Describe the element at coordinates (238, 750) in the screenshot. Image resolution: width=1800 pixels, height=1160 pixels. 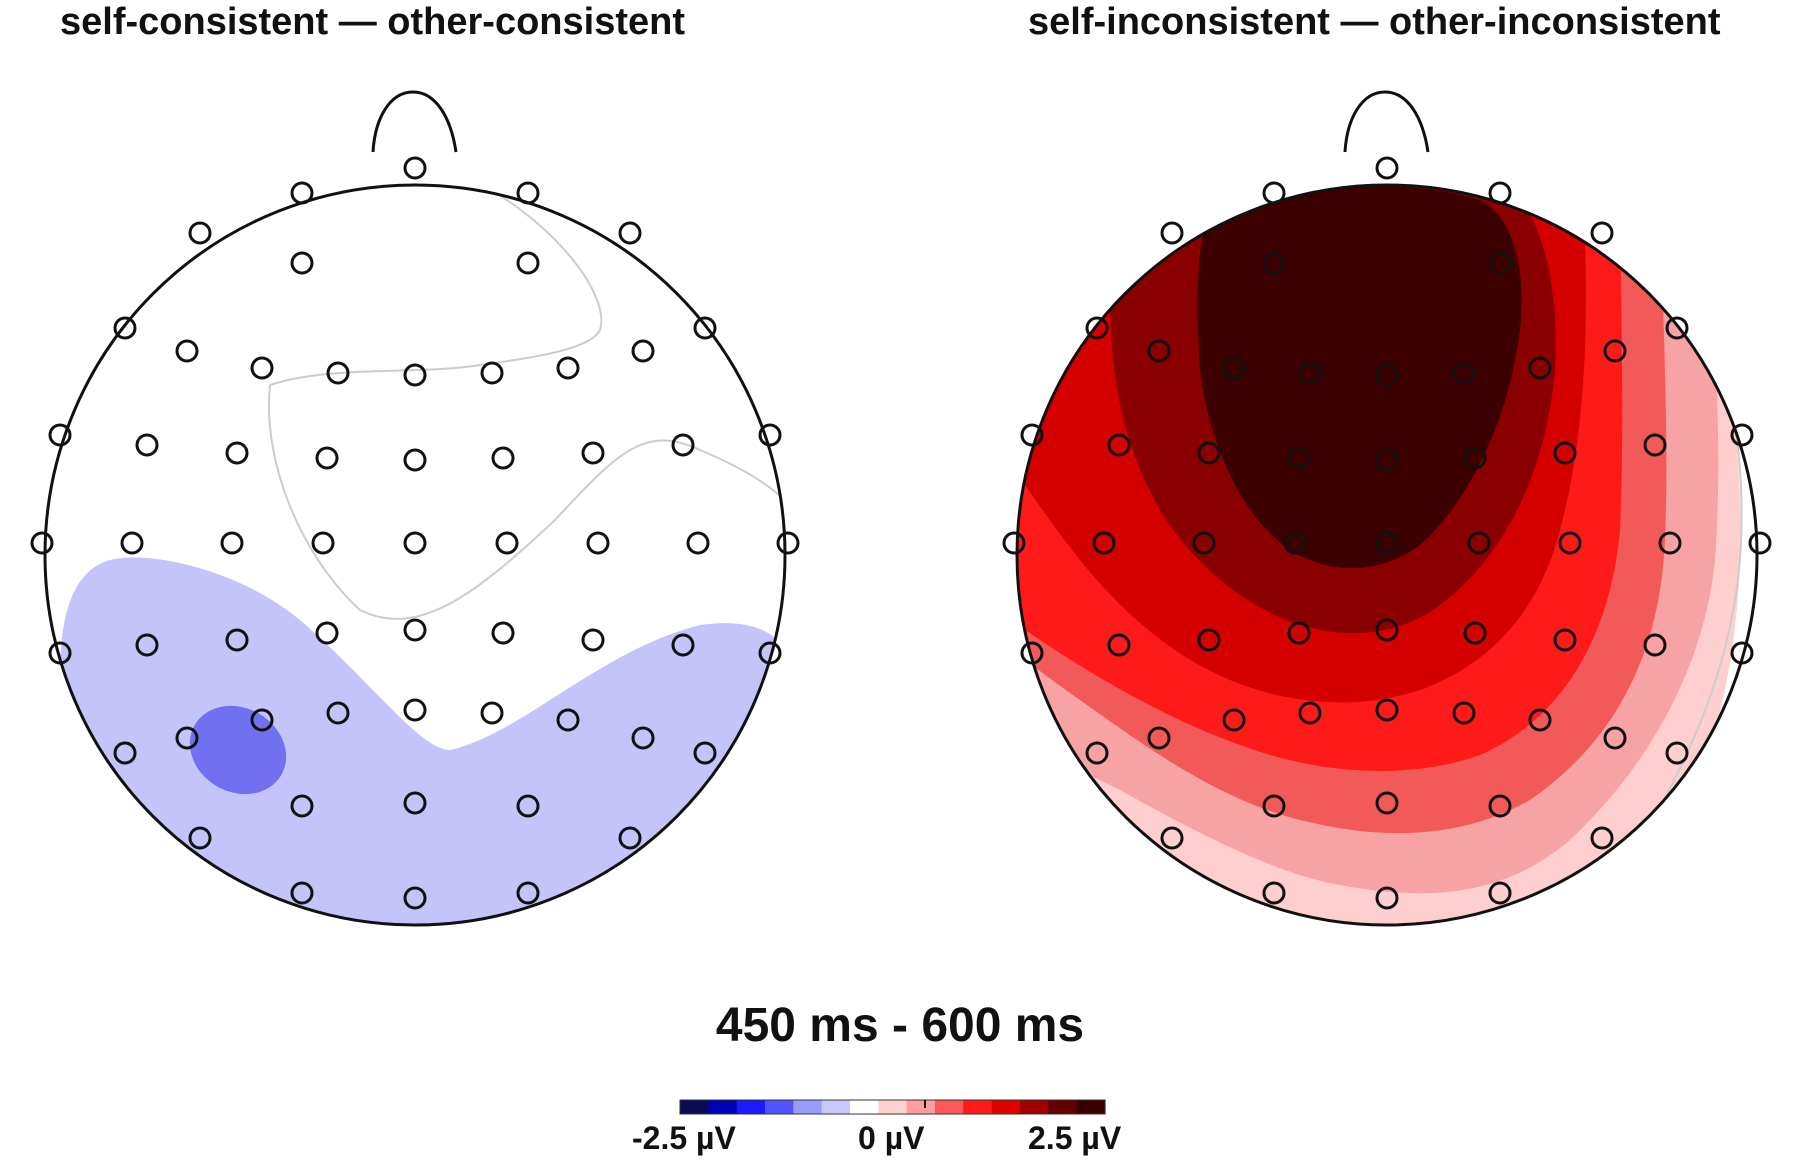
I see `left-negative-peak` at that location.